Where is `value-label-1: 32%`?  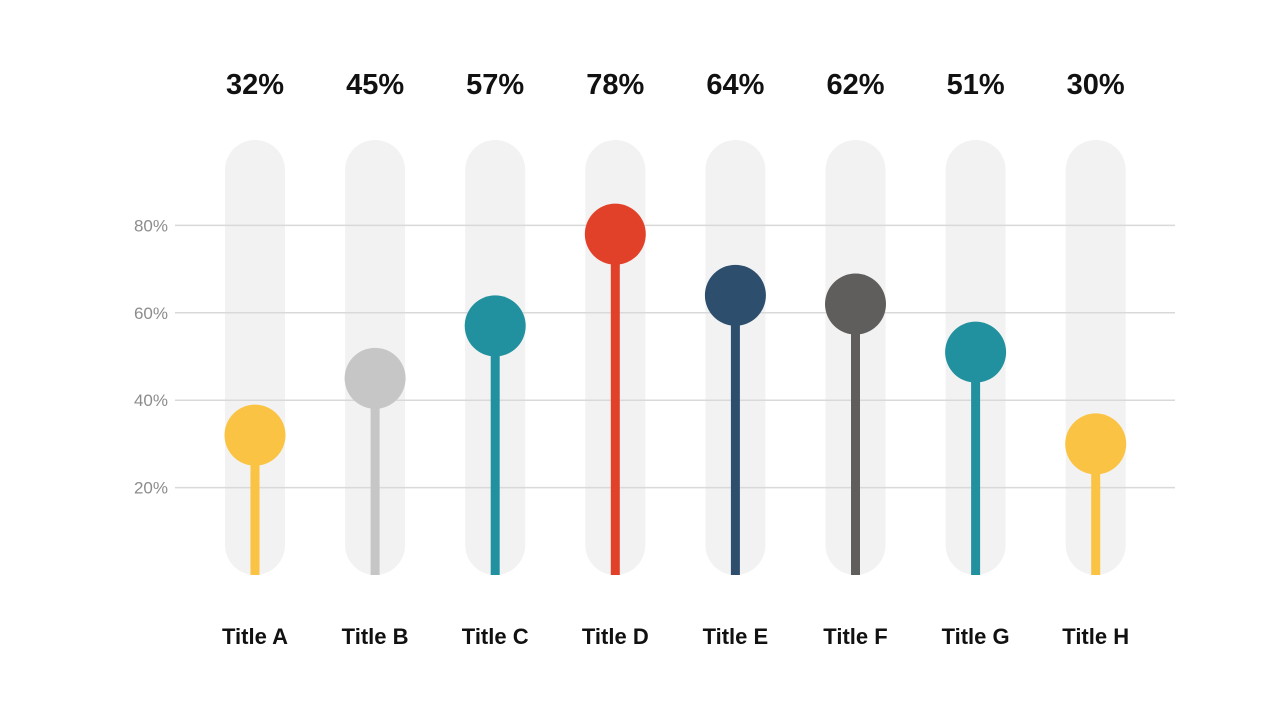
value-label-1: 32% is located at coordinates (255, 85).